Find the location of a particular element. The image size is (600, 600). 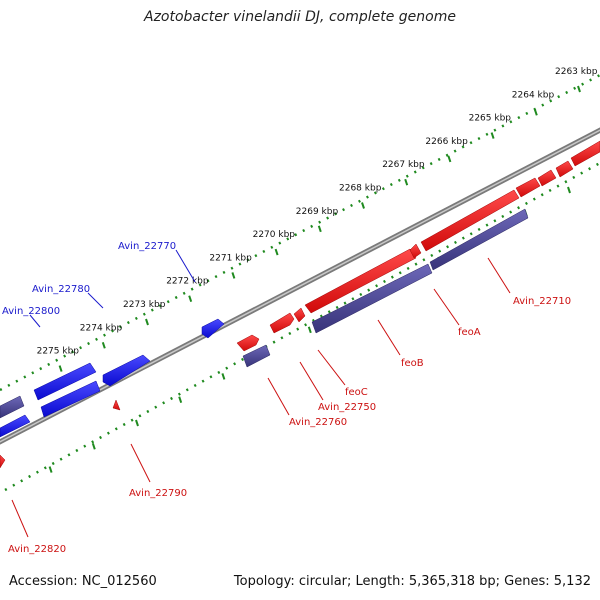

accession-text: Accession: NC_012560 is located at coordinates (83, 581).